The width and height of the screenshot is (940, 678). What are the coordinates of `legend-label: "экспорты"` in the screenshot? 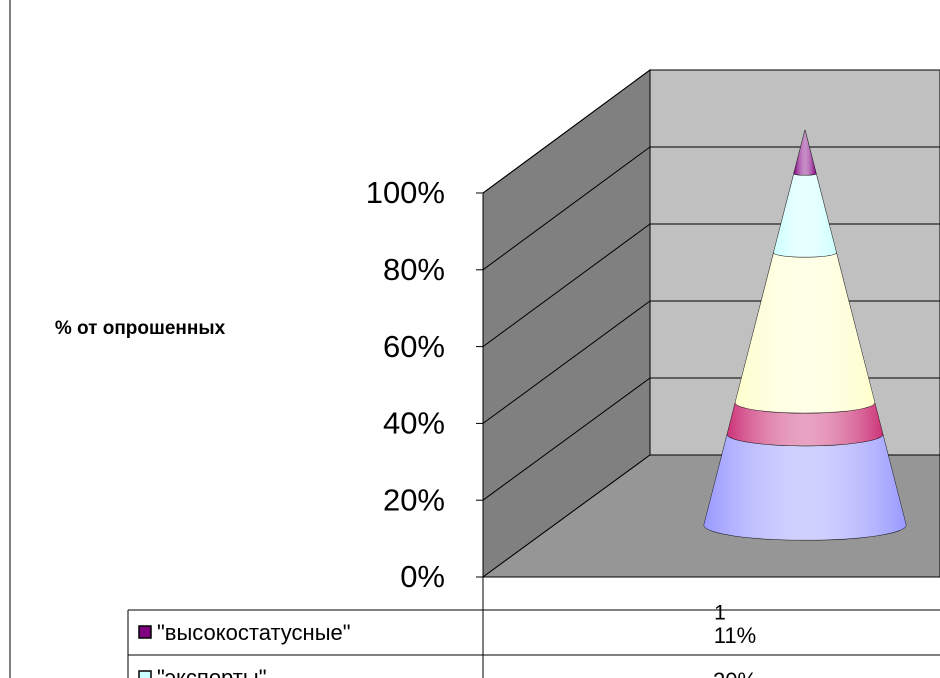 It's located at (212, 671).